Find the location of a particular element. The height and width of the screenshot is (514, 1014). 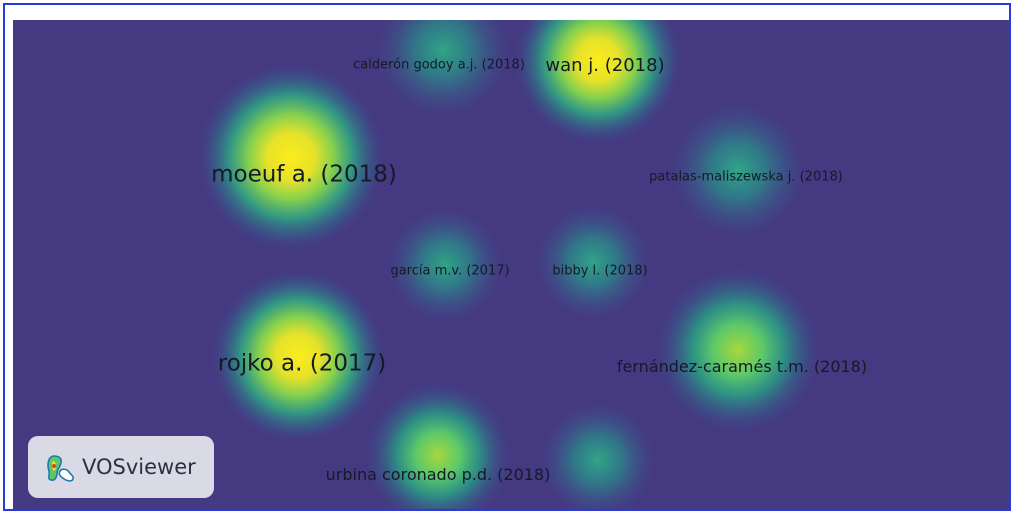

node-label: calderón godoy a.j. (2018) is located at coordinates (439, 65).